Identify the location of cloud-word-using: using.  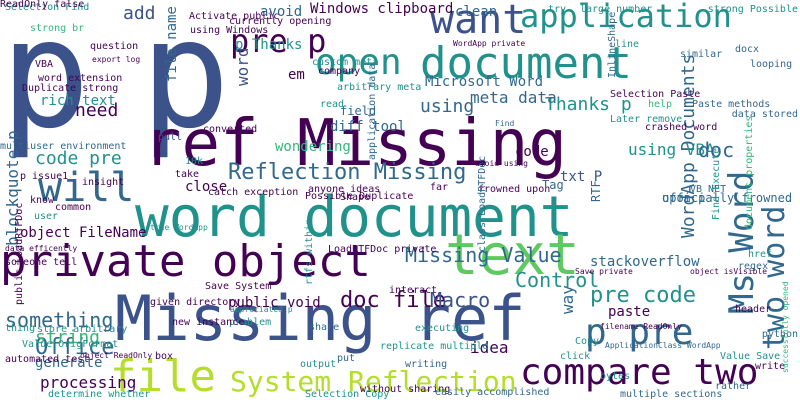
(447, 106).